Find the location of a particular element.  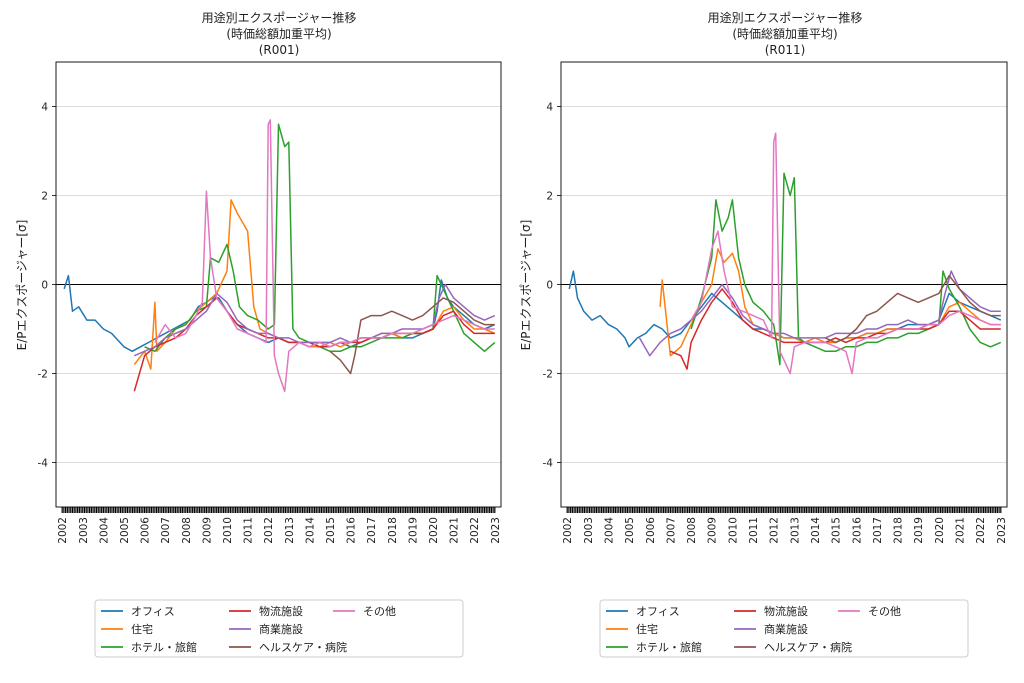

x-tick-label: 2017 is located at coordinates (878, 530).